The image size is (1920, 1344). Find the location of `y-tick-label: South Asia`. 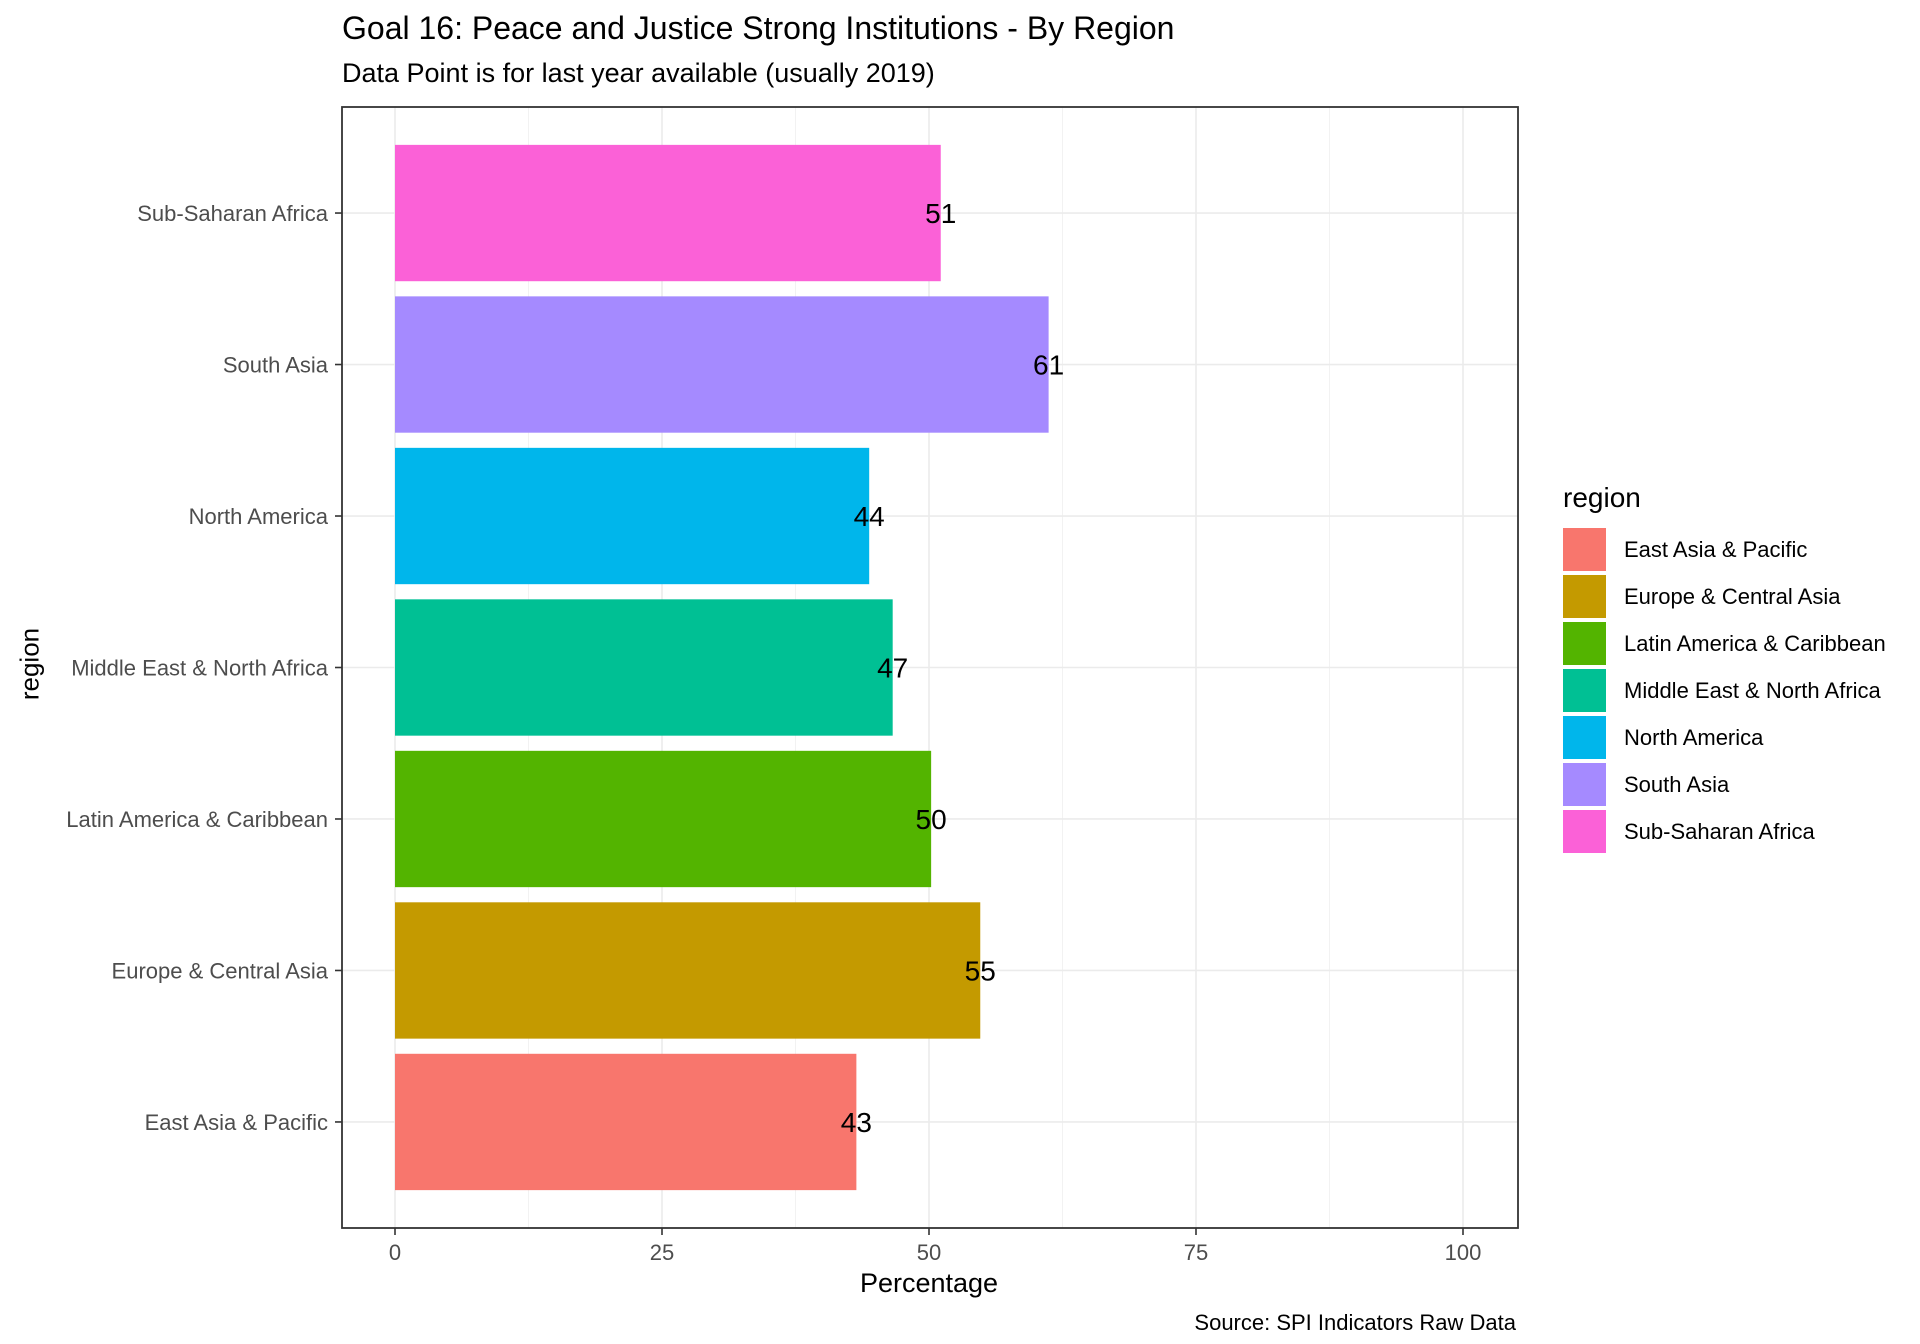

y-tick-label: South Asia is located at coordinates (276, 365).